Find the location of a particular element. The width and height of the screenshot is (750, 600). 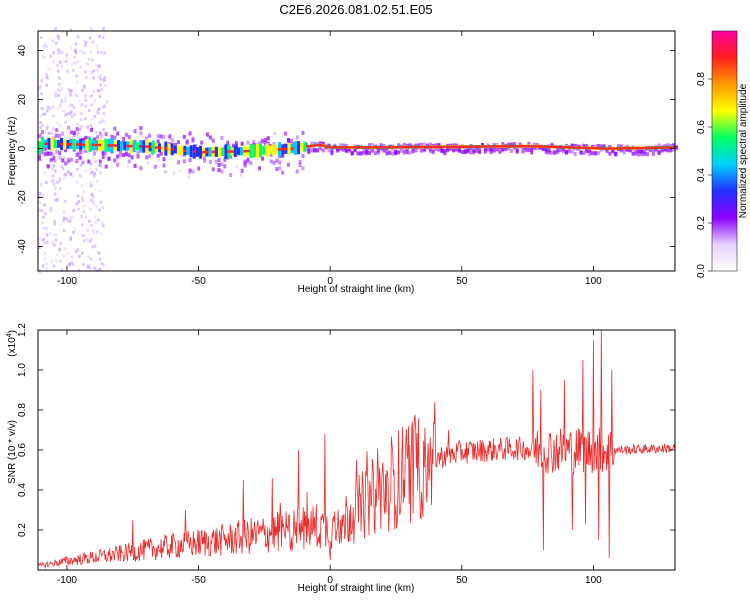

snr-multiplier-label: (x104) is located at coordinates (12, 343).